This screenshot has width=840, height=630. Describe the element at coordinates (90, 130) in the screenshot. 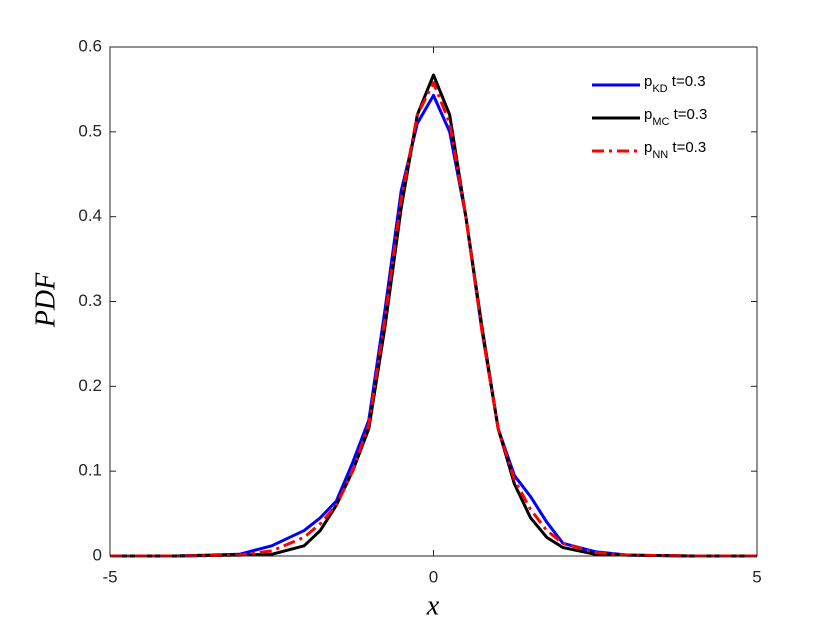

I see `y-tick-label: 0.5` at that location.